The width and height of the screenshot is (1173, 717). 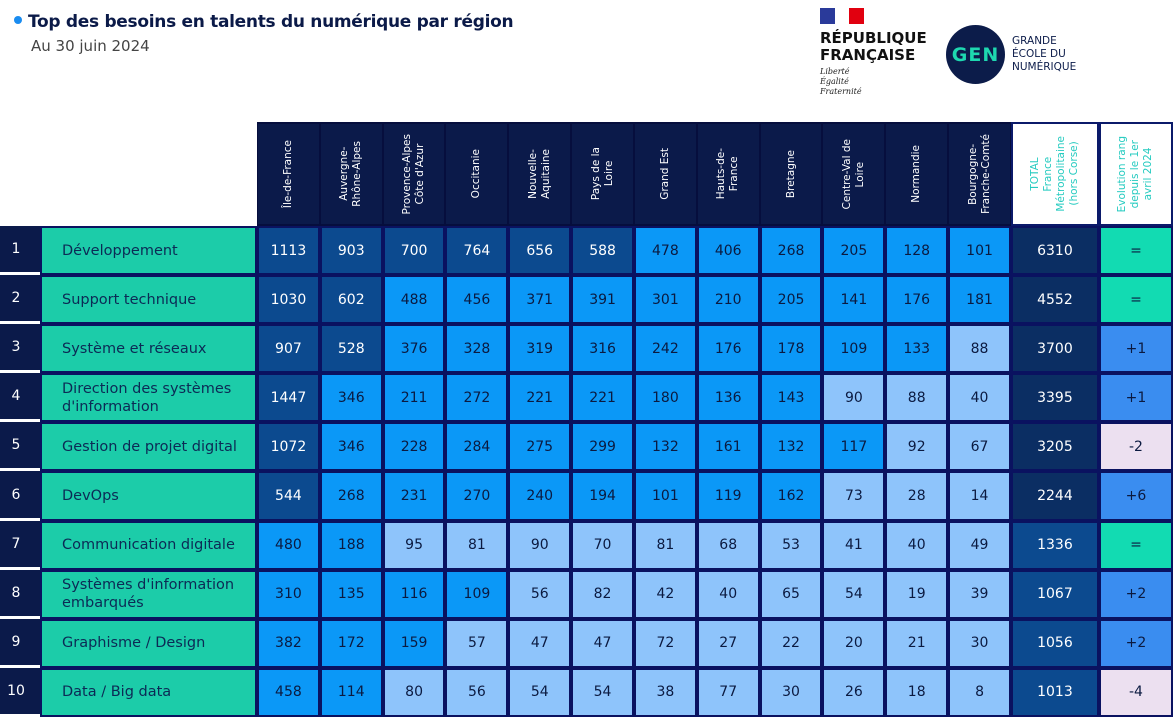 What do you see at coordinates (90, 46) in the screenshot?
I see `page-subtitle: Au 30 juin 2024` at bounding box center [90, 46].